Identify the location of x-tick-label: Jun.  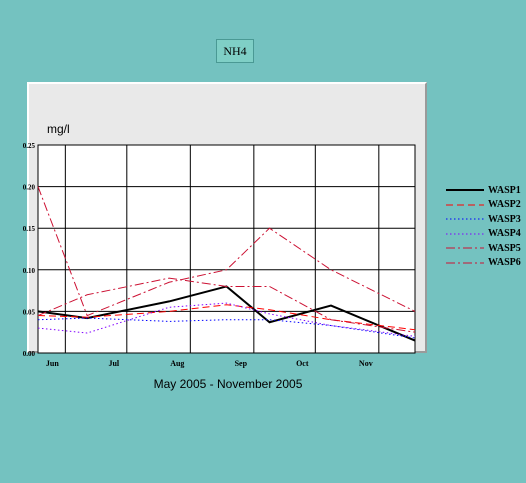
(52, 363).